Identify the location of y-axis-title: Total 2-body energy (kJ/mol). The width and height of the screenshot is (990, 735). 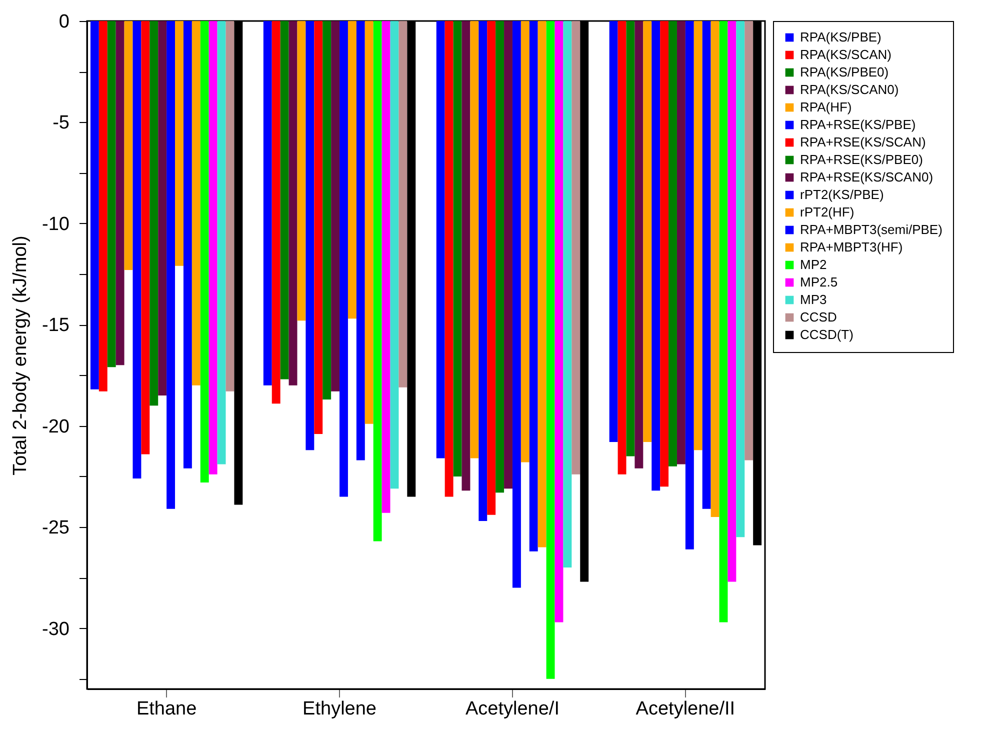
(21, 356).